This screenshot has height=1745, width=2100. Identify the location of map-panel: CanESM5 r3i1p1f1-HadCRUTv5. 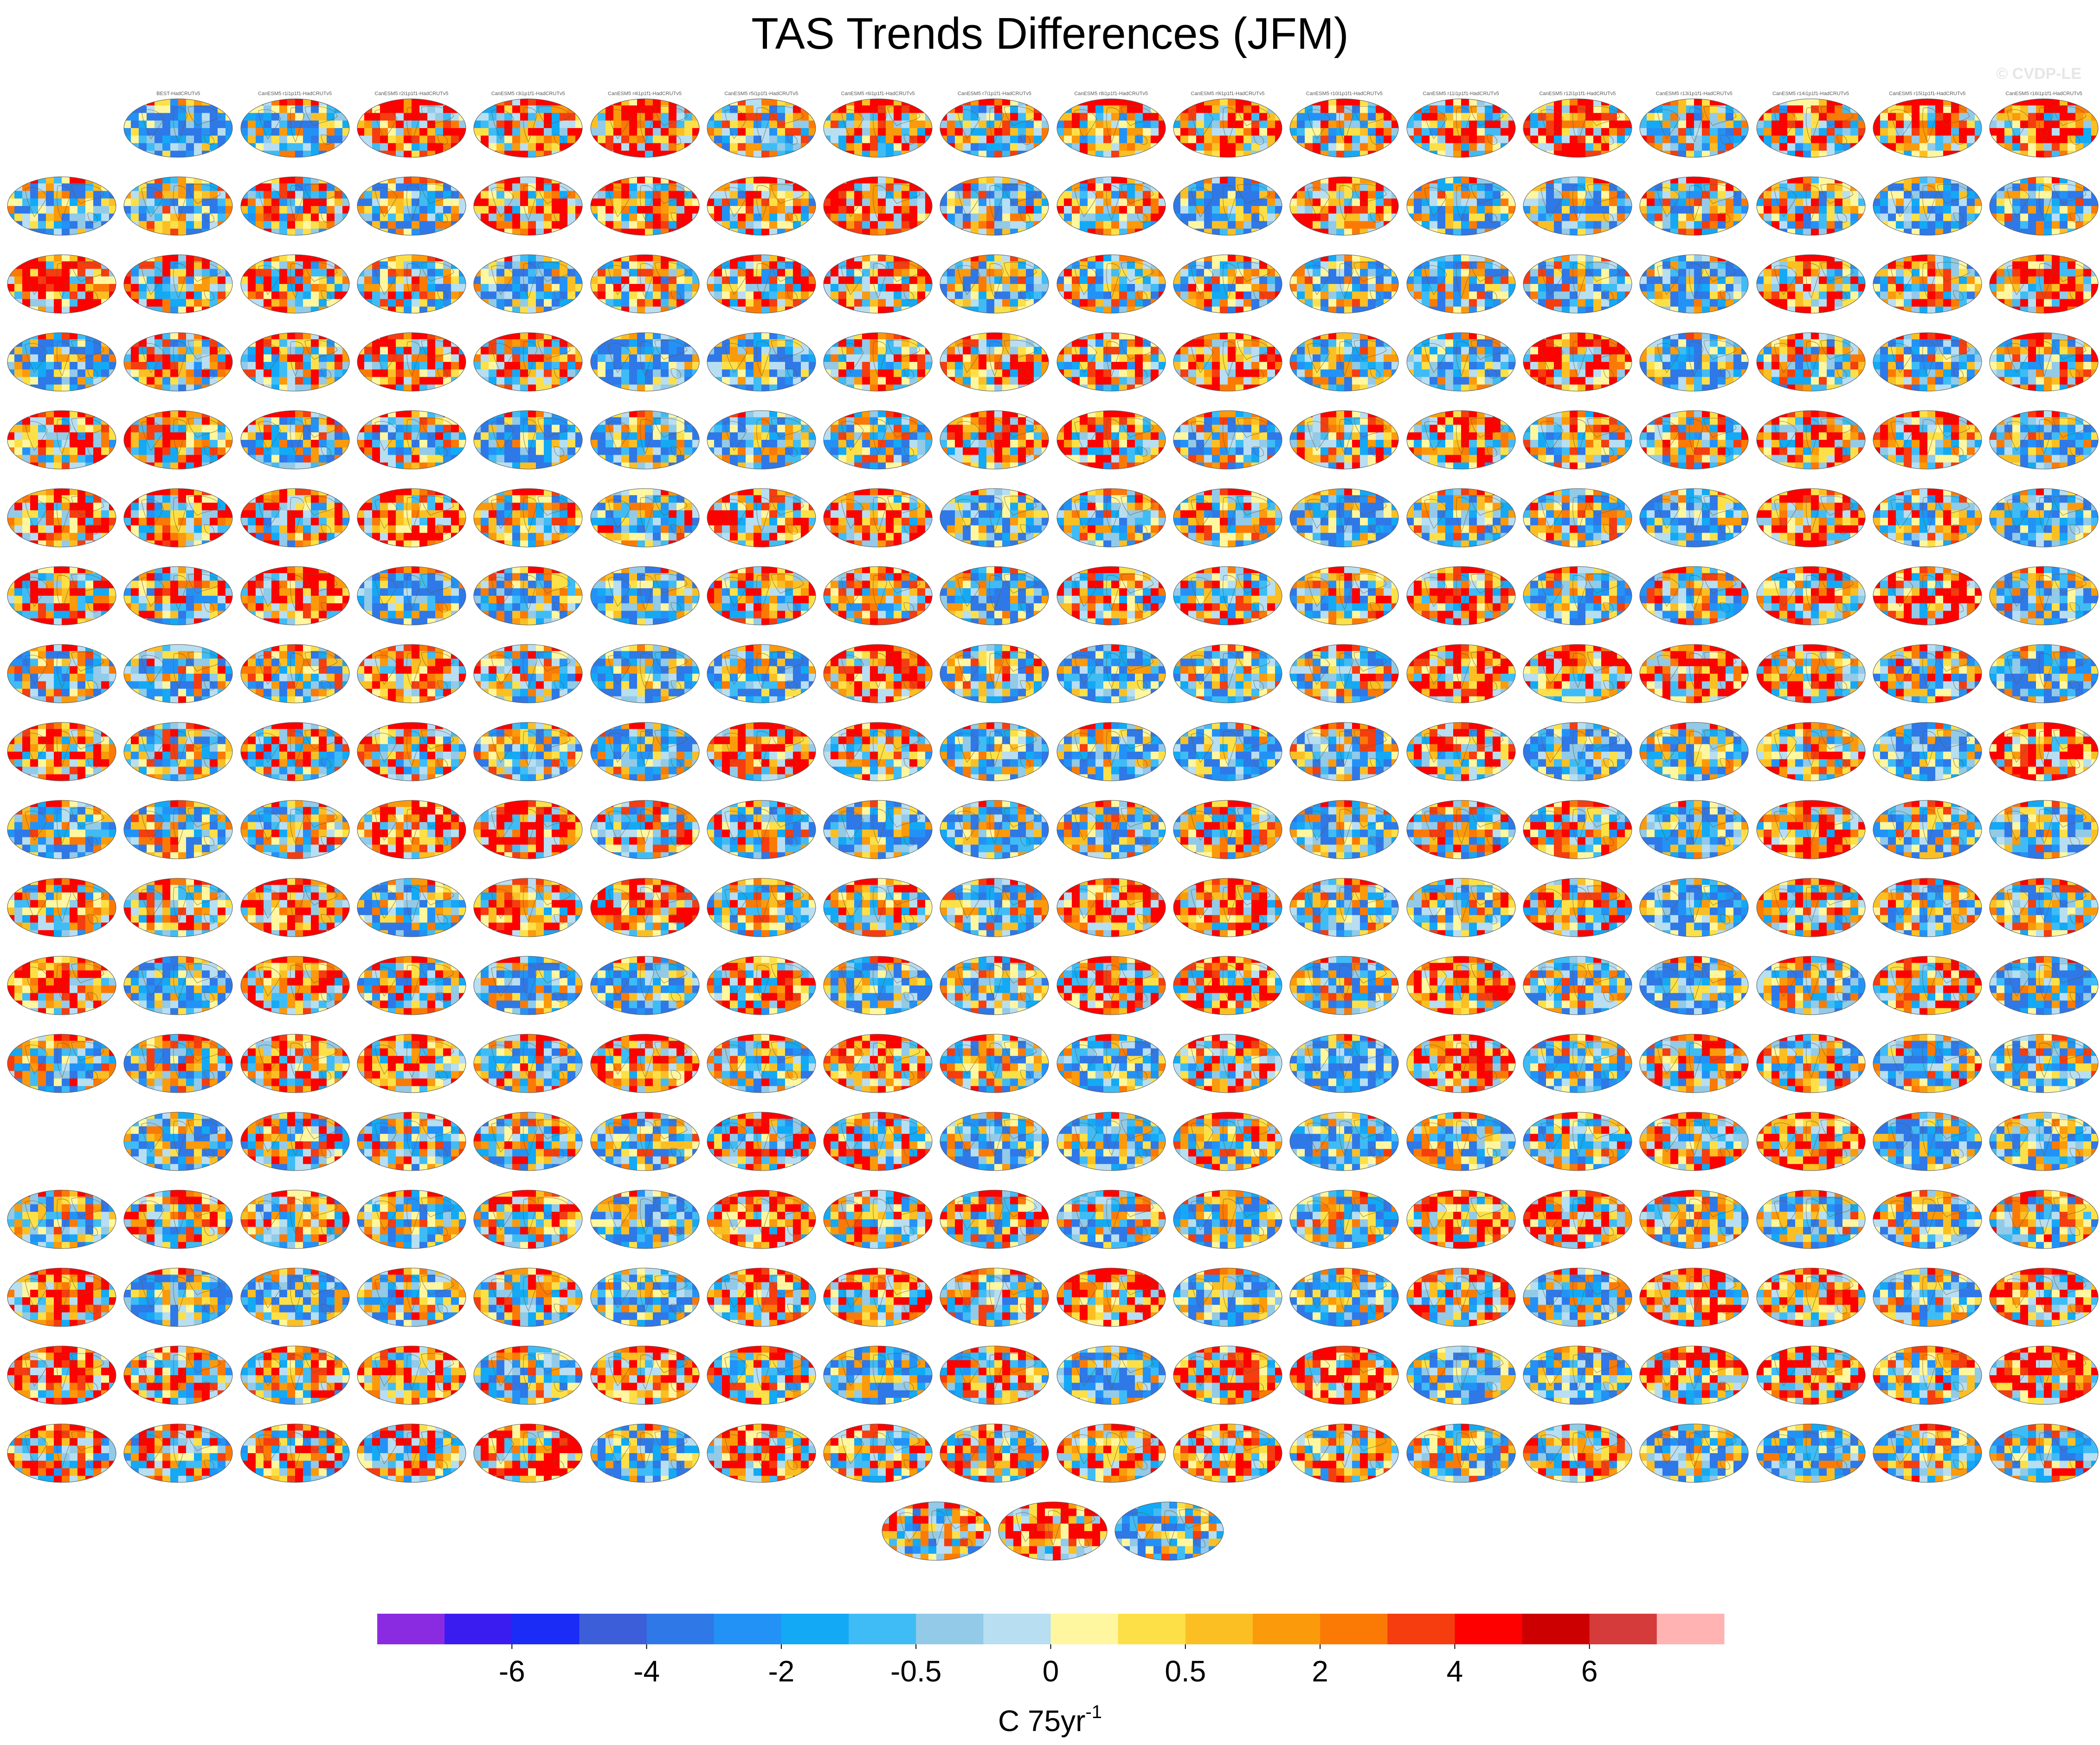
(528, 124).